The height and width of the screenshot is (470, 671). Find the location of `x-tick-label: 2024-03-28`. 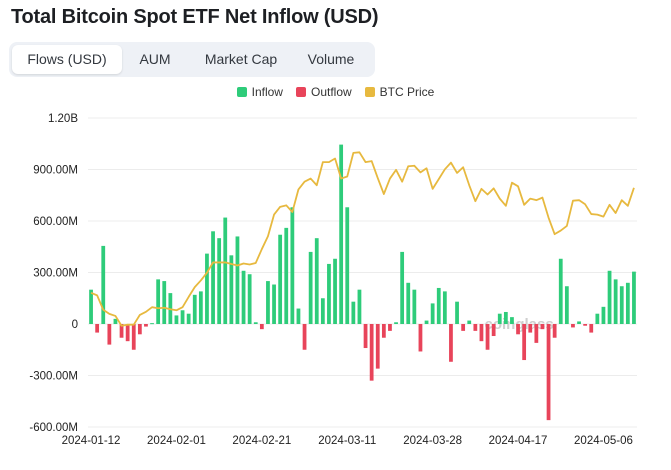

x-tick-label: 2024-03-28 is located at coordinates (432, 441).